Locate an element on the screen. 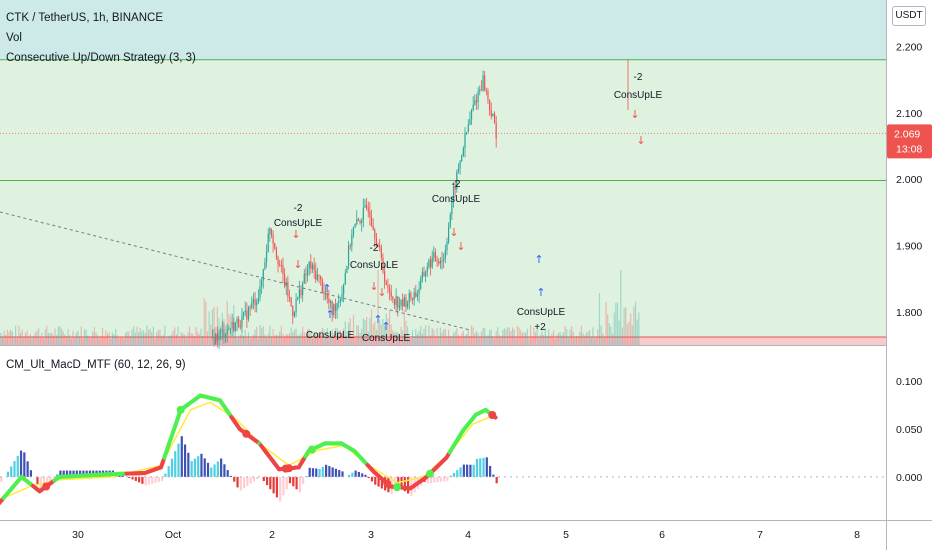 The width and height of the screenshot is (932, 550). strategy-legend: Consecutive Up/Down Strategy (3, 3) is located at coordinates (101, 58).